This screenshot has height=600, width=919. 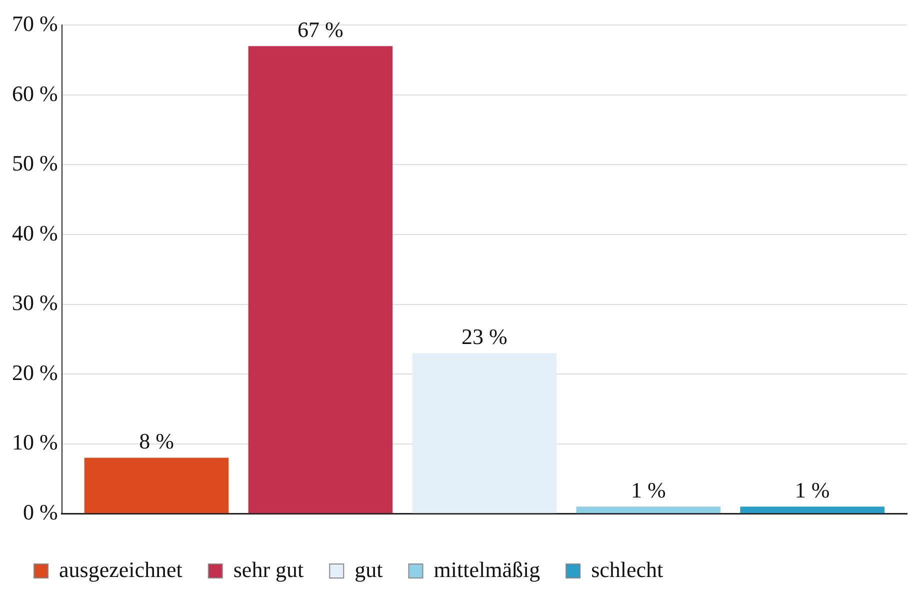 What do you see at coordinates (35, 442) in the screenshot?
I see `y-tick-label: 10 %` at bounding box center [35, 442].